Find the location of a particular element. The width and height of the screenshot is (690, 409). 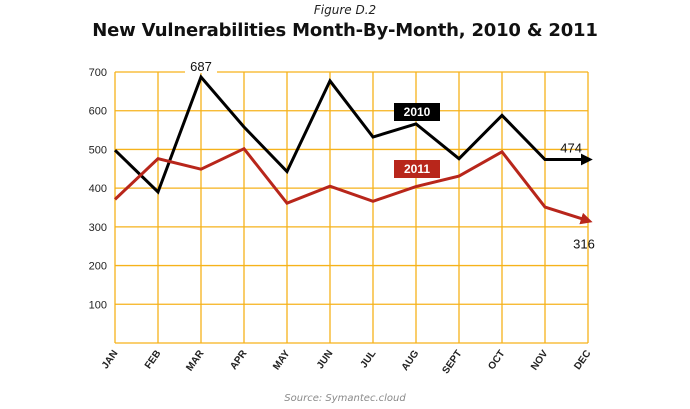

source-note: Source: Symantec.cloud is located at coordinates (345, 398).